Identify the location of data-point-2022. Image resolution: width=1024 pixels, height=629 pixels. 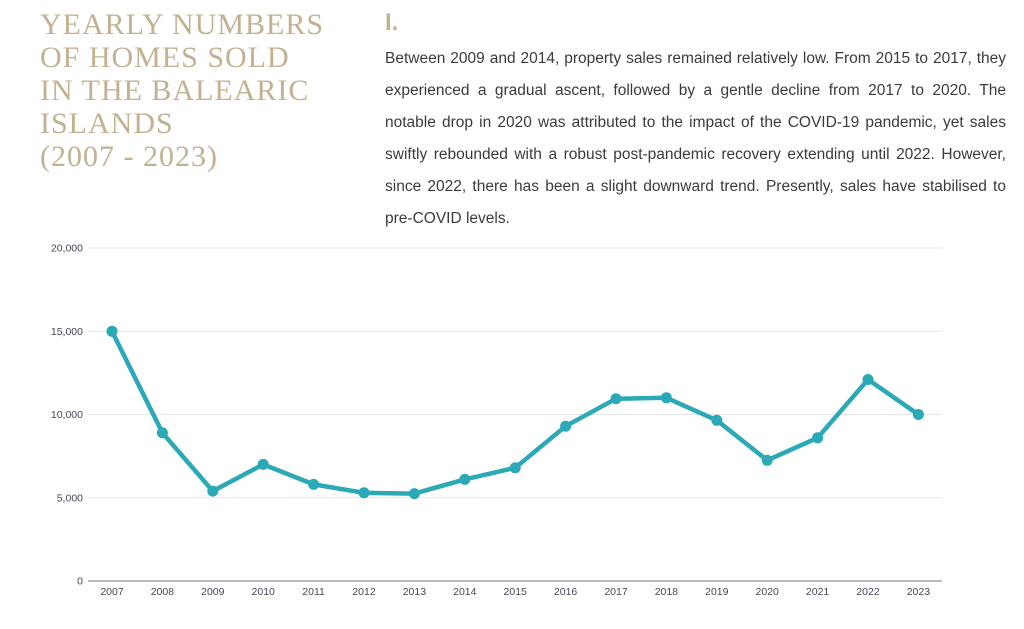
(868, 379).